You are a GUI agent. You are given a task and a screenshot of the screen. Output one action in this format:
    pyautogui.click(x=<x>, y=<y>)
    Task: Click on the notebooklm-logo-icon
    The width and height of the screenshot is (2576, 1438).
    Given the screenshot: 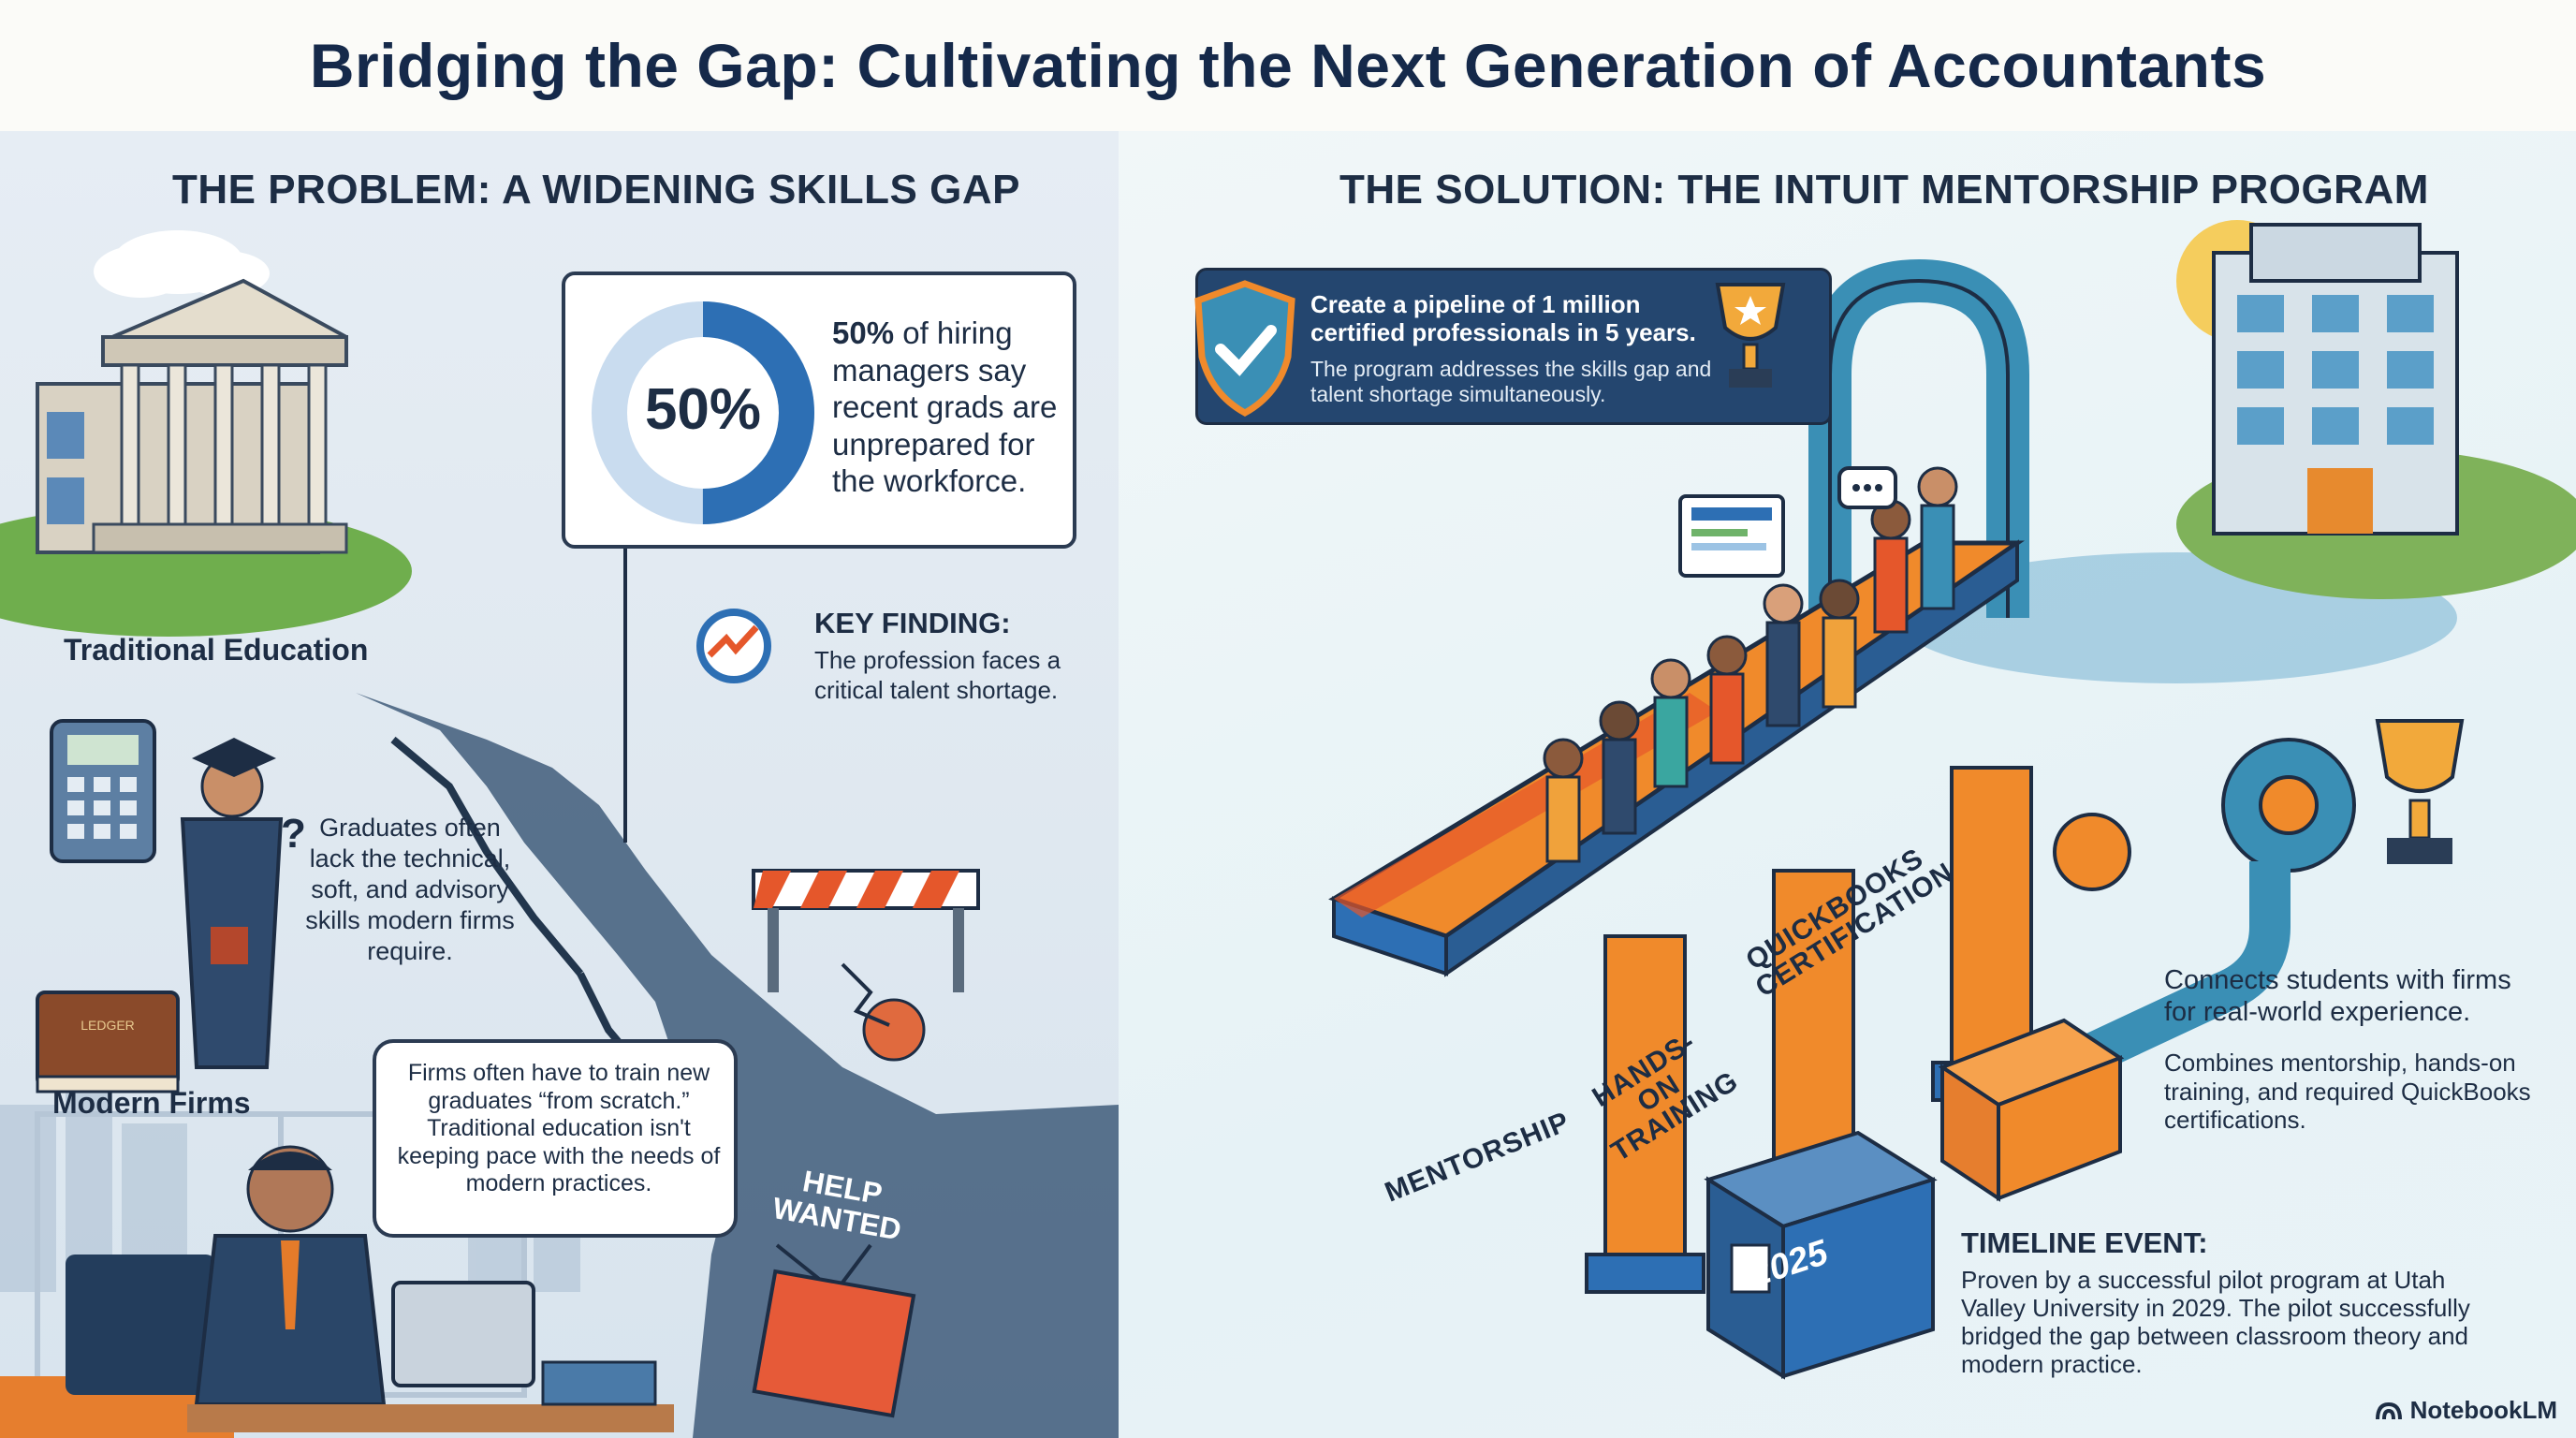 What is the action you would take?
    pyautogui.click(x=2388, y=1410)
    